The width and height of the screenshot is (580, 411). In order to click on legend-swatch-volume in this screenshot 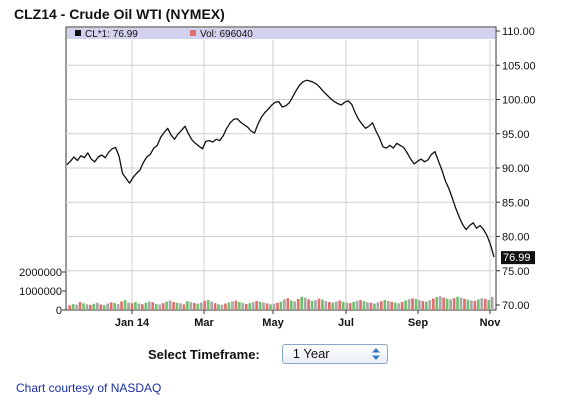, I will do `click(193, 33)`.